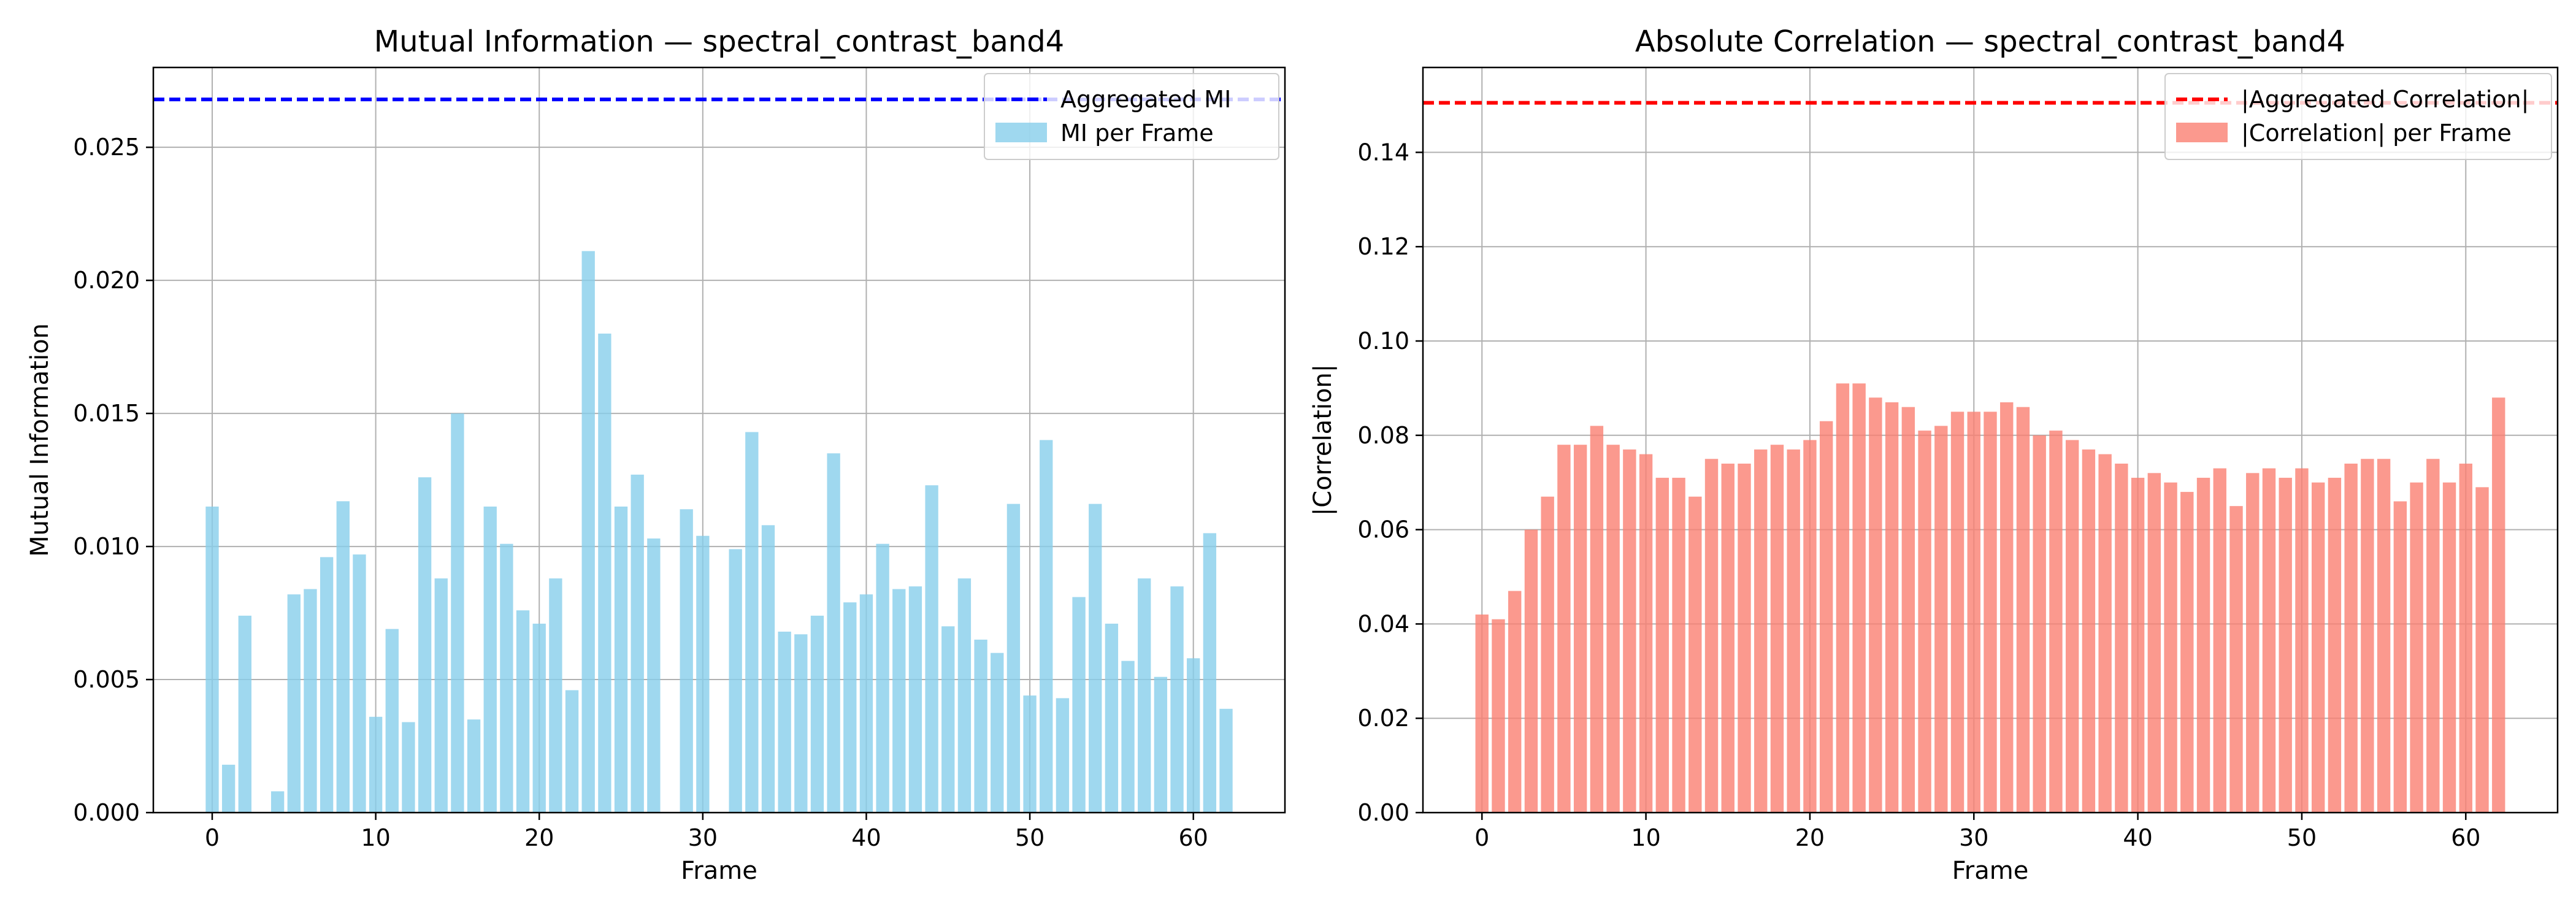  Describe the element at coordinates (106, 812) in the screenshot. I see `y-tick-label: 0.000` at that location.